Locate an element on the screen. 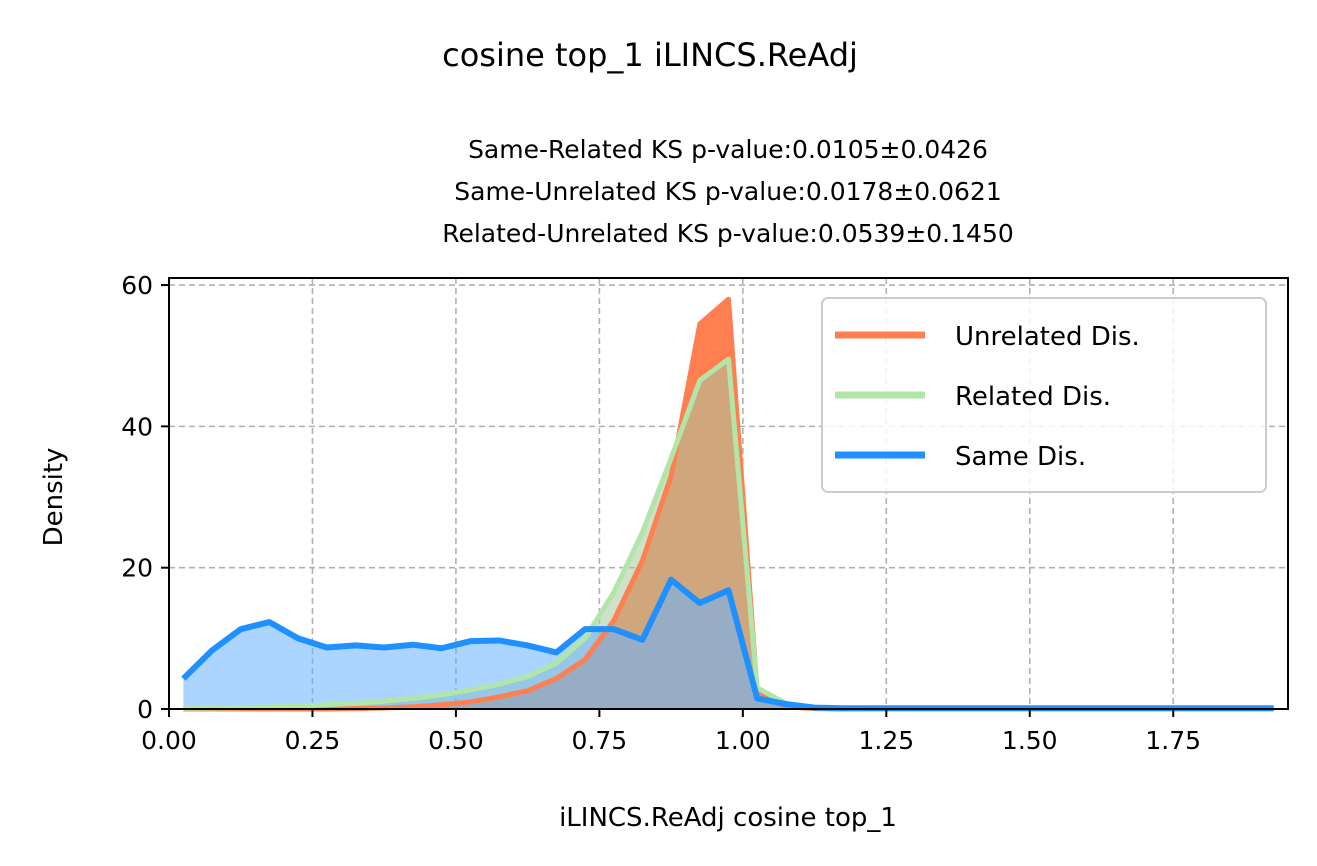 The width and height of the screenshot is (1317, 866). x-tick-label: 1.25 is located at coordinates (886, 740).